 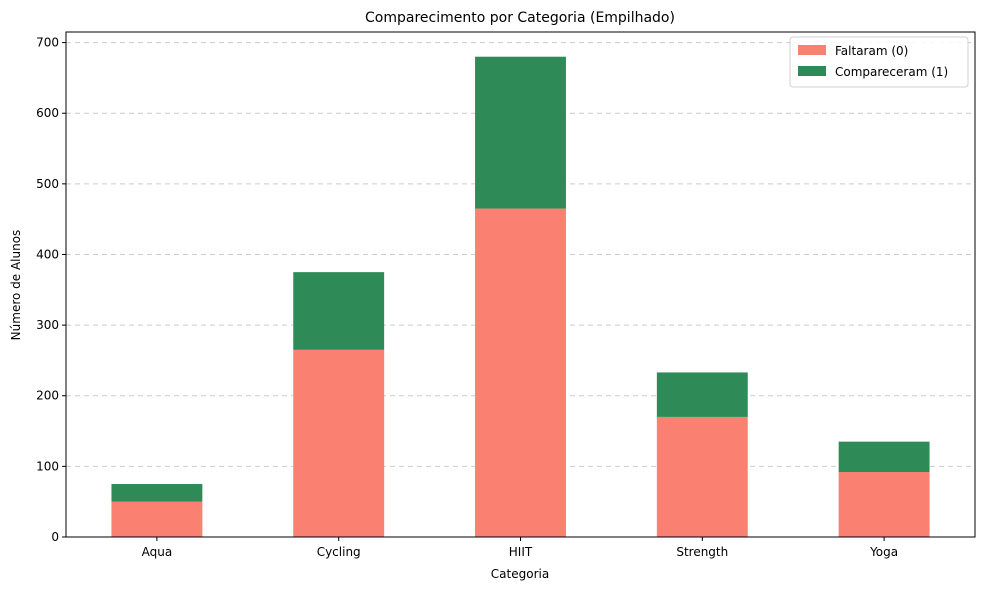 I want to click on y-tick-label: 200, so click(x=47, y=396).